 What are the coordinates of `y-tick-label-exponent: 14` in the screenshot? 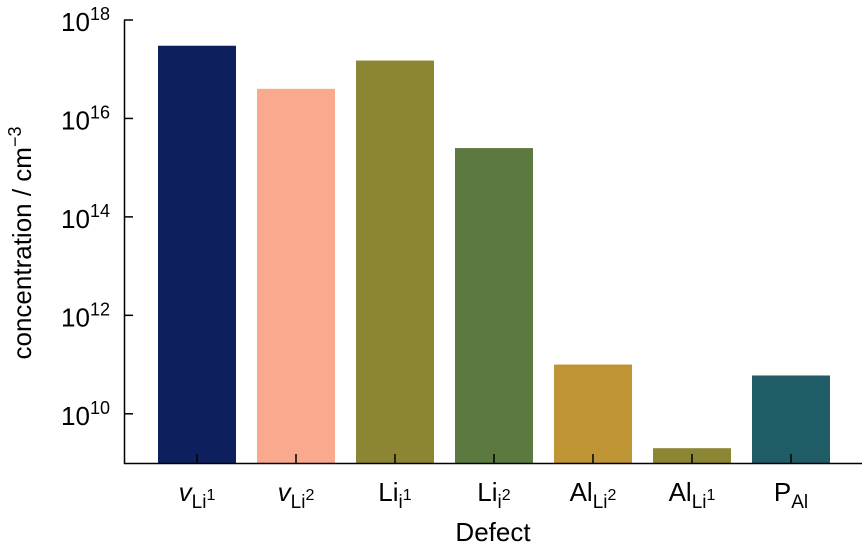 It's located at (100, 211).